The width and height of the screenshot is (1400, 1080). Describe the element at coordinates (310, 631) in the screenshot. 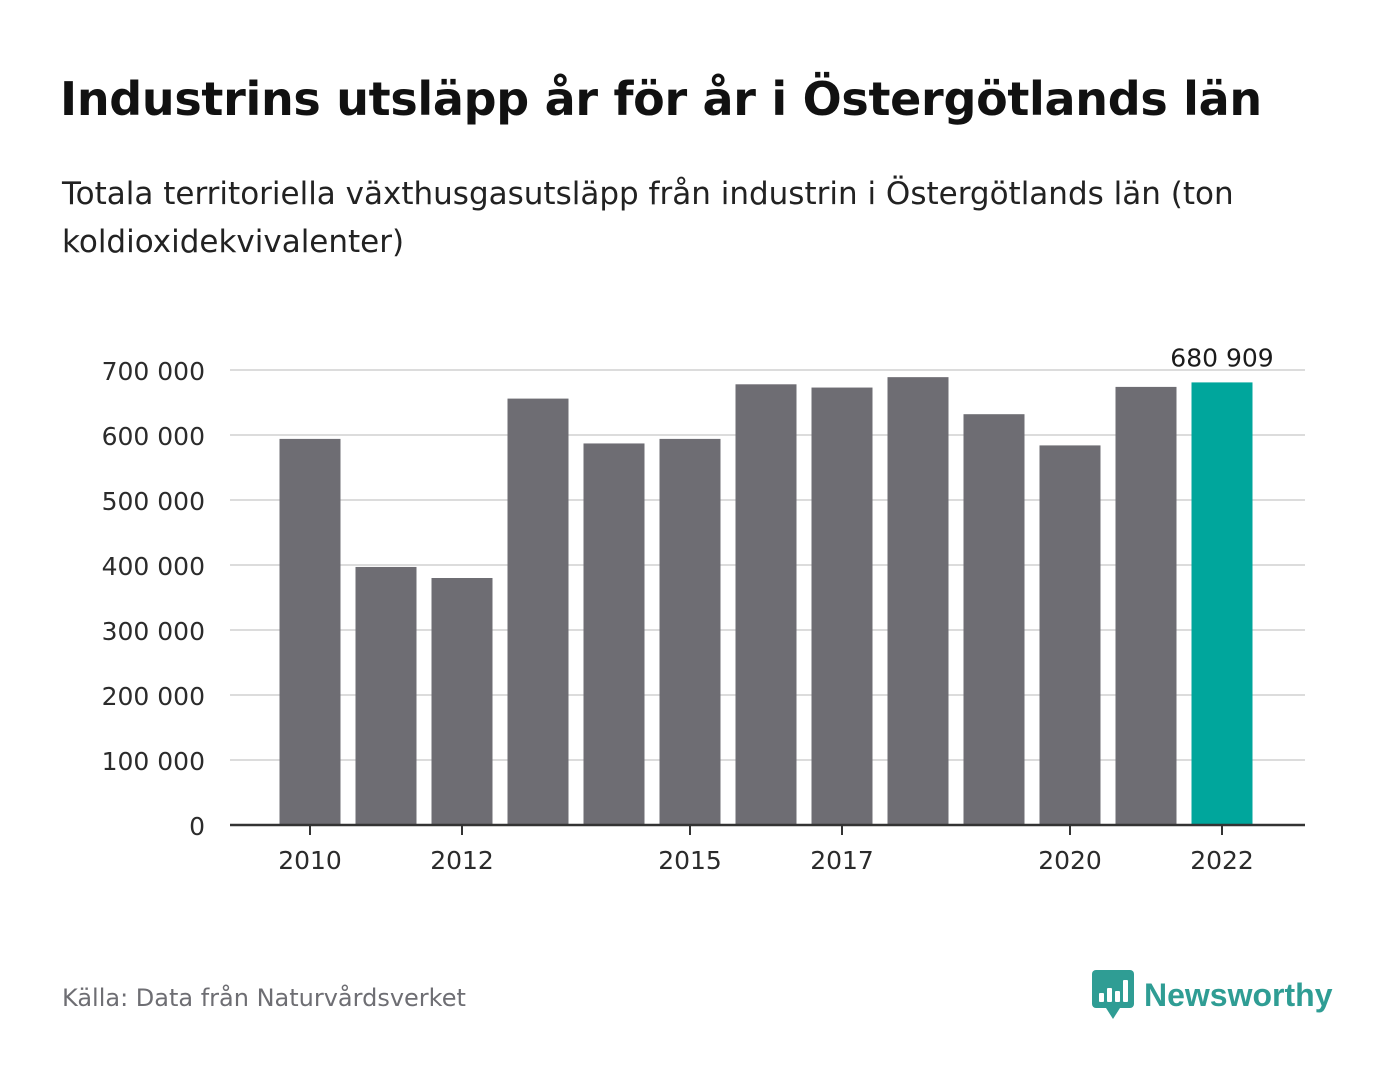

I see `bar-2010` at that location.